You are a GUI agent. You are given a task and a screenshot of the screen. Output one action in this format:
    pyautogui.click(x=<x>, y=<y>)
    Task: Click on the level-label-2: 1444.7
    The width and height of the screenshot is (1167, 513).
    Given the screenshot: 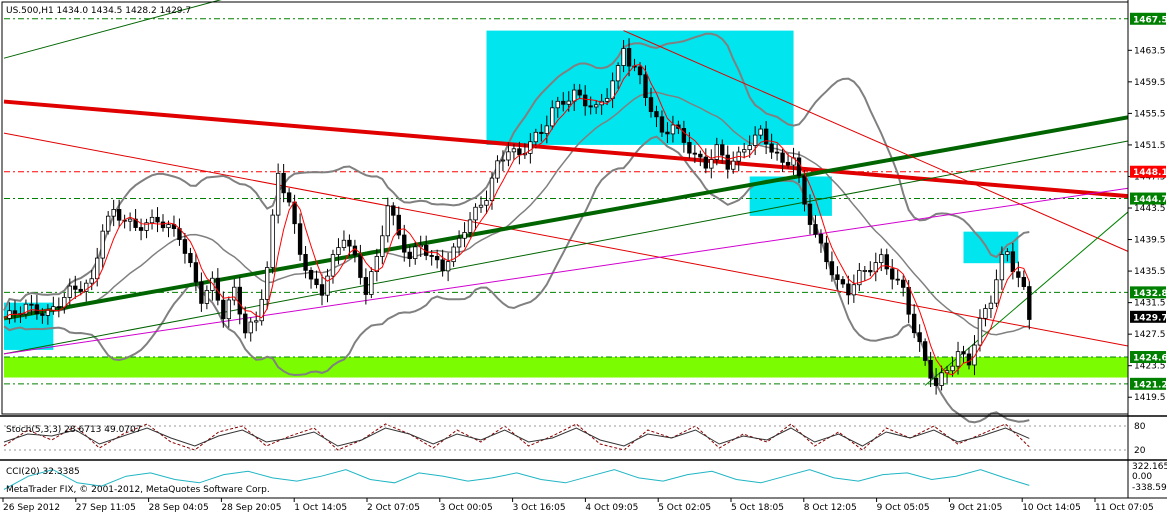 What is the action you would take?
    pyautogui.click(x=1150, y=200)
    